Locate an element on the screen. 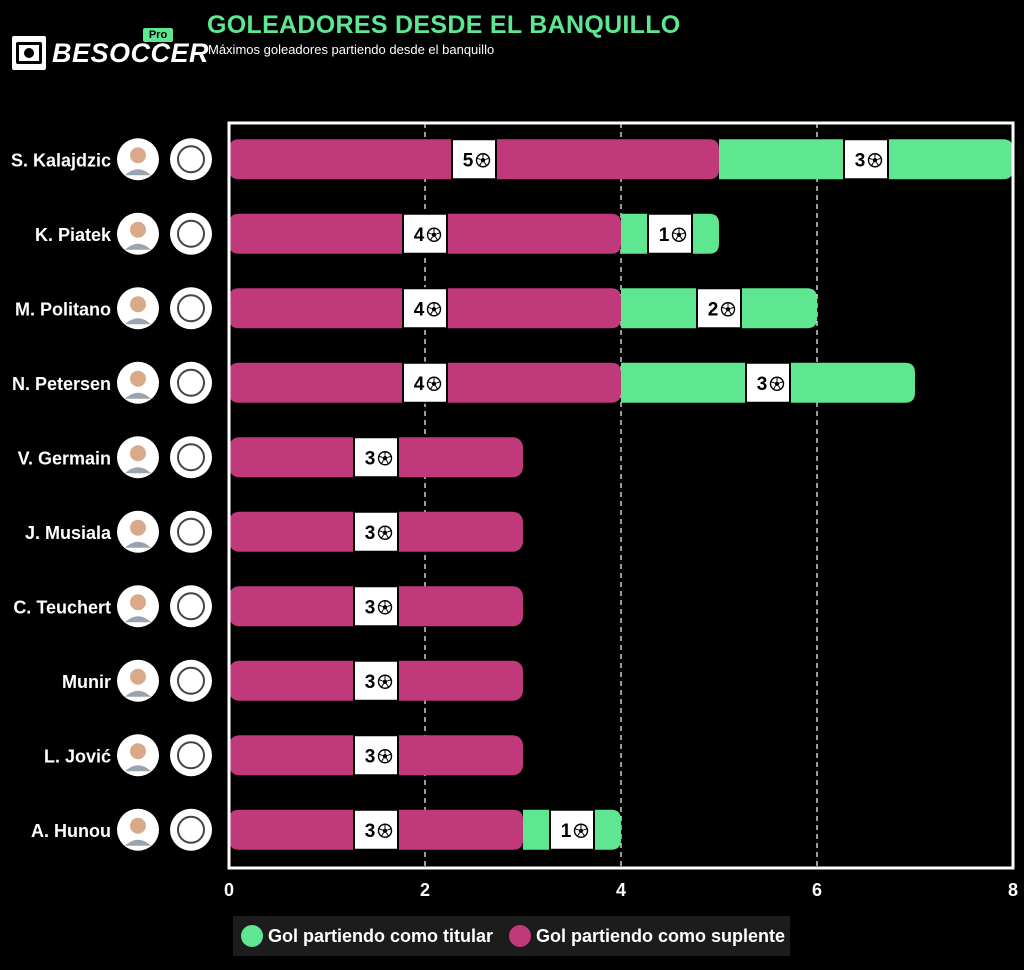 The width and height of the screenshot is (1024, 970). bar-row: Munir 3 is located at coordinates (292, 680).